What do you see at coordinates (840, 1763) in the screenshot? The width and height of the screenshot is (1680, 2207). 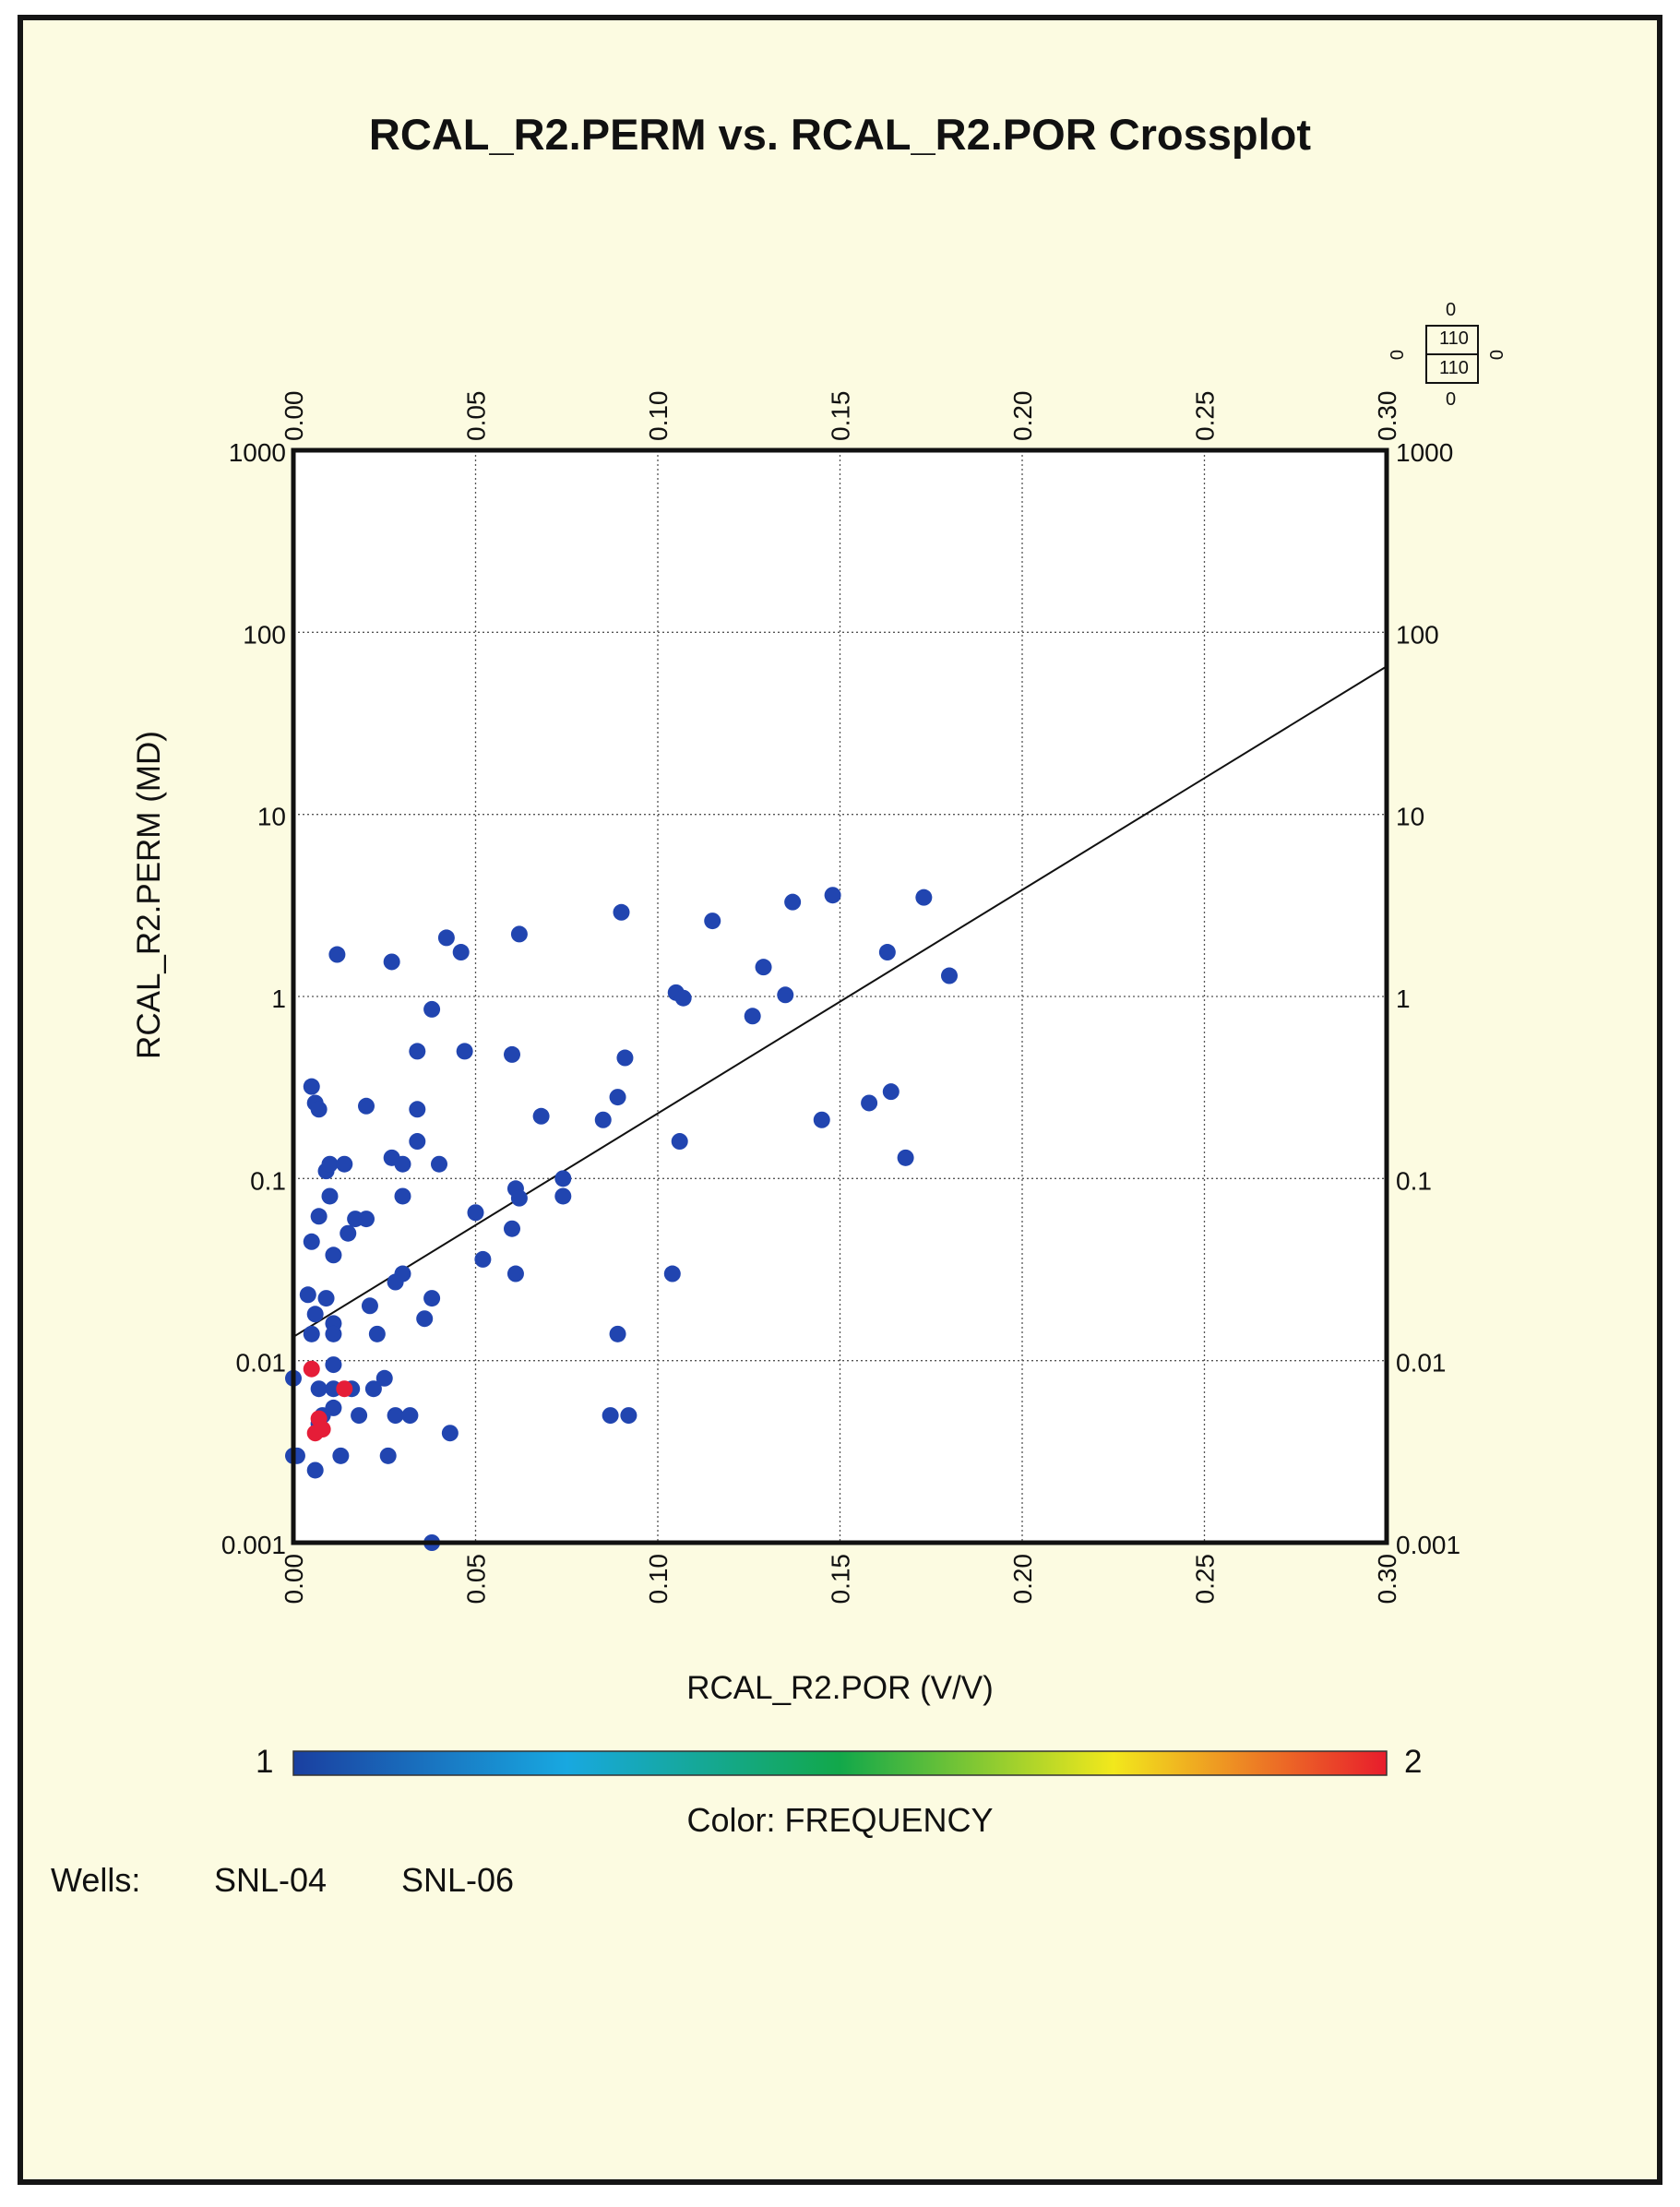 I see `colorbar` at bounding box center [840, 1763].